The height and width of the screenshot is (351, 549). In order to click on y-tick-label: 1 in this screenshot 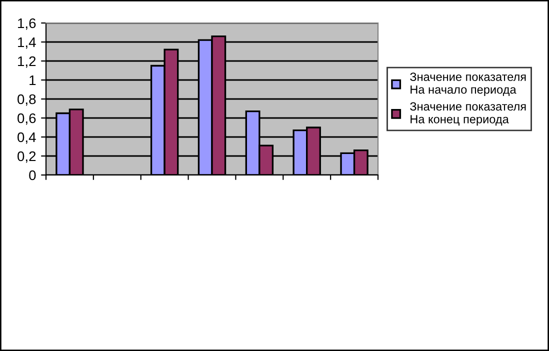, I will do `click(33, 80)`.